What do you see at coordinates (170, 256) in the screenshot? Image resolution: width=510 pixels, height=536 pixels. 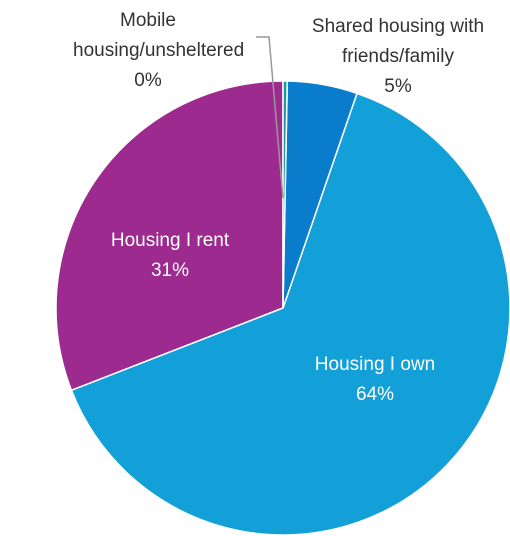 I see `slice-label: Housing I rent 31%` at bounding box center [170, 256].